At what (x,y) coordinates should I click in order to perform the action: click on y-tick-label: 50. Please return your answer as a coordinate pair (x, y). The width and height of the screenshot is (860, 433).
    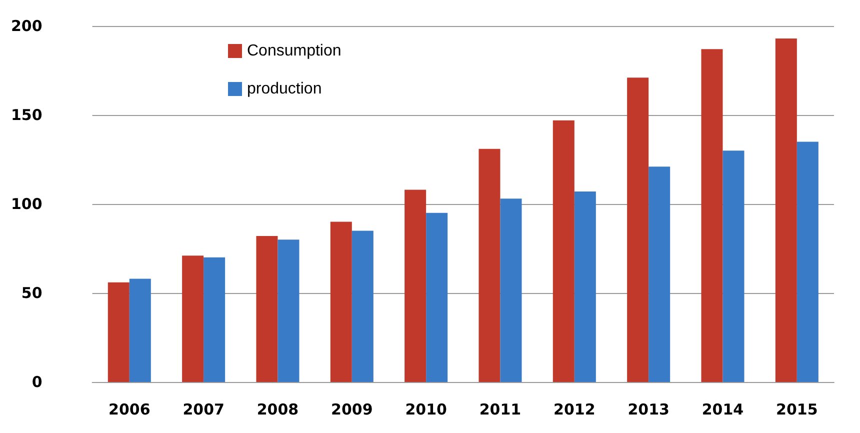
    Looking at the image, I should click on (31, 293).